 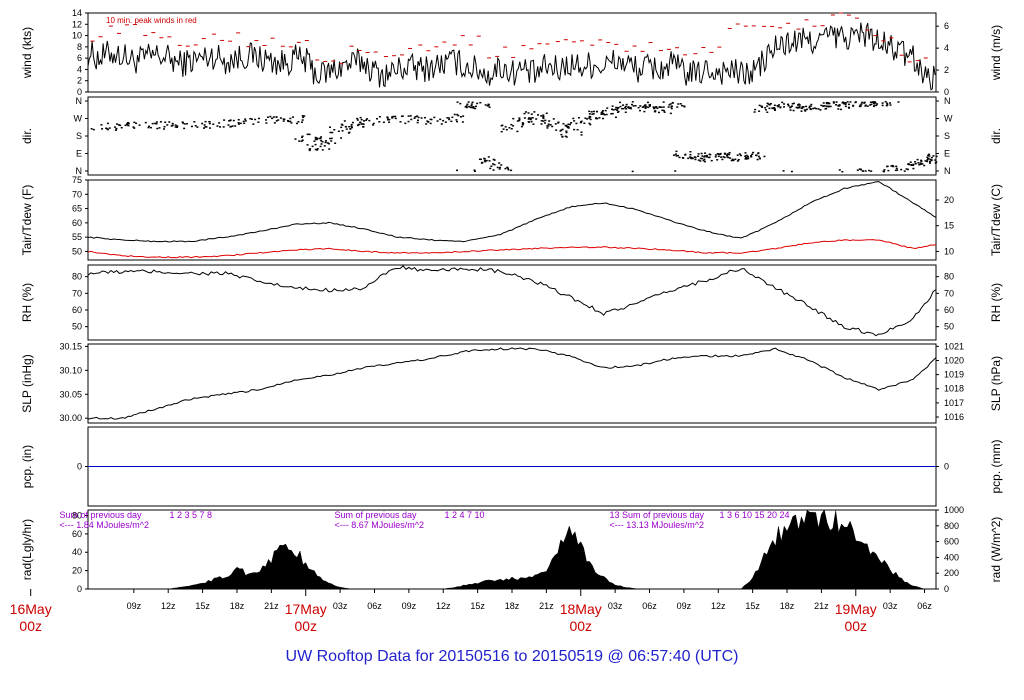 What do you see at coordinates (954, 403) in the screenshot?
I see `y-tick-label-right-slp: 1017` at bounding box center [954, 403].